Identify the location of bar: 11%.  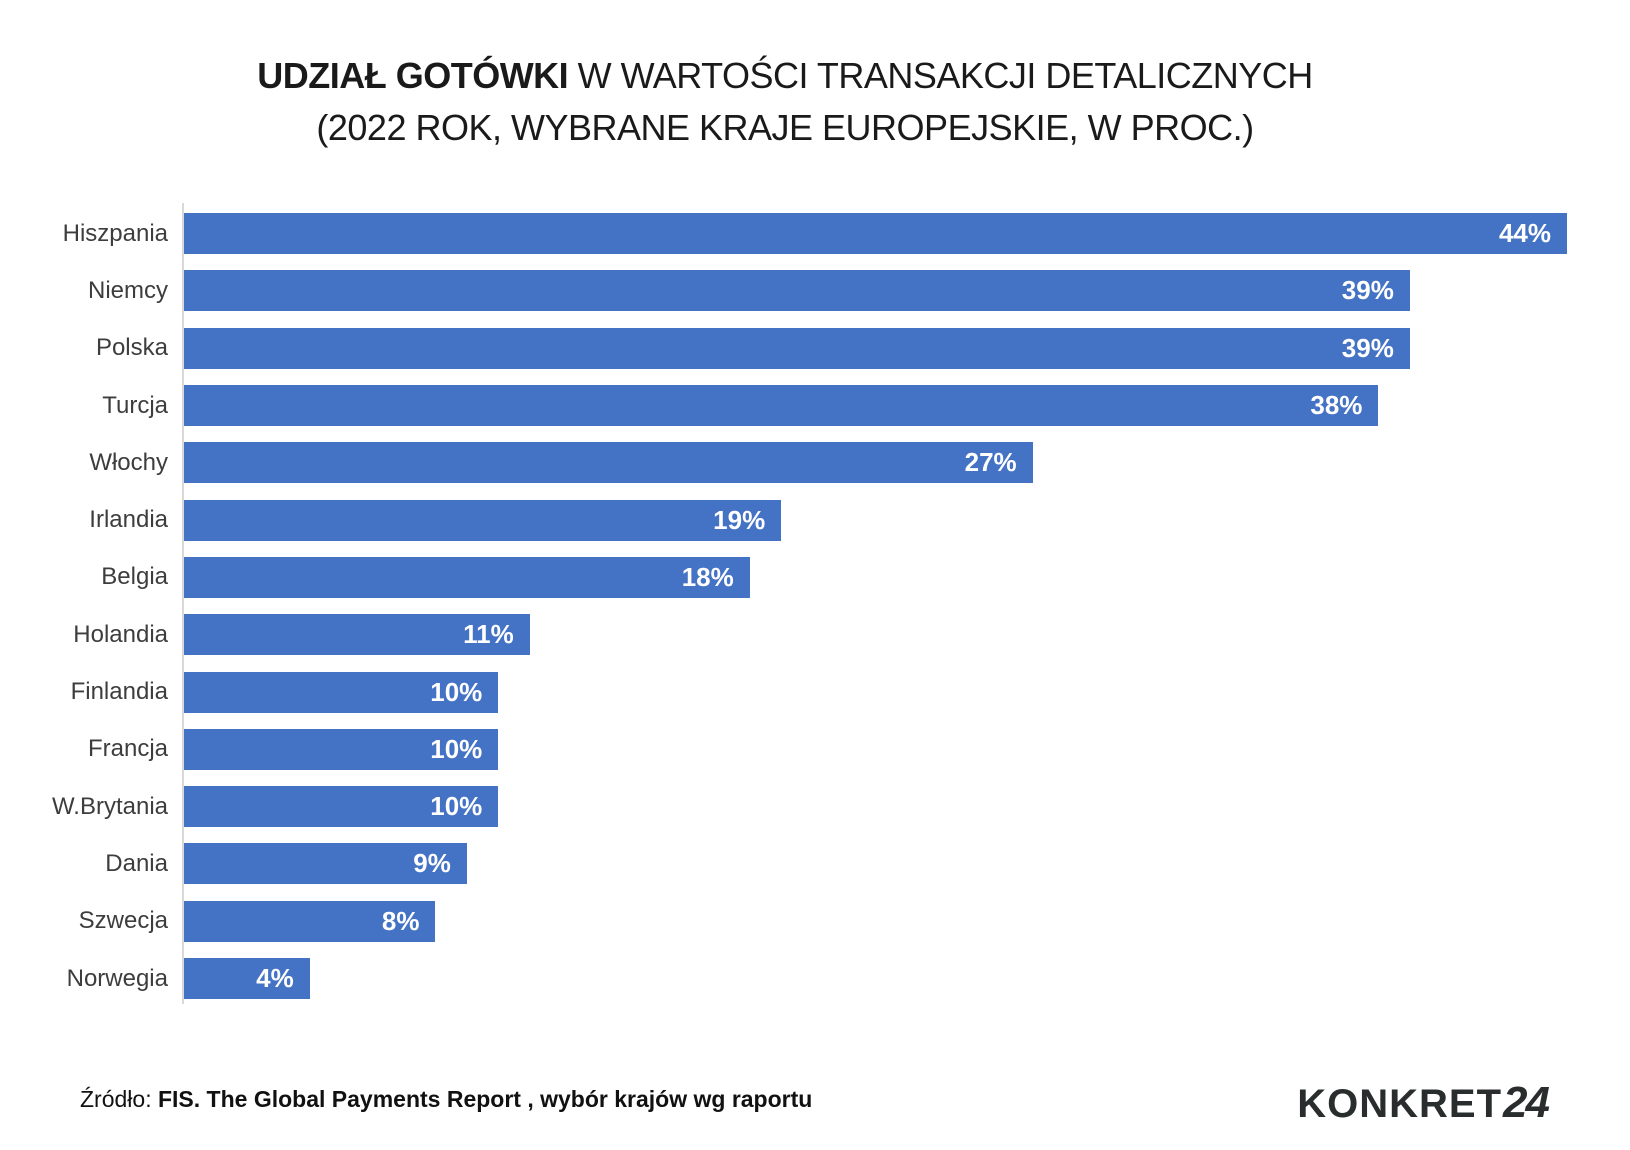
(357, 635).